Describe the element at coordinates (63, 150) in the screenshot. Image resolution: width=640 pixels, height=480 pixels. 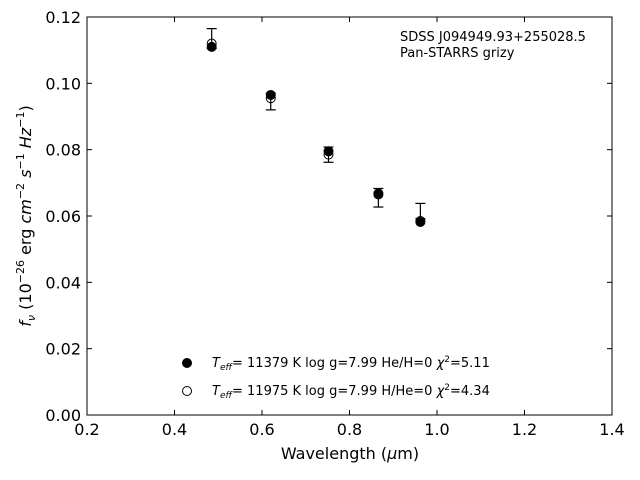
I see `y-tick-label: 0.08` at that location.